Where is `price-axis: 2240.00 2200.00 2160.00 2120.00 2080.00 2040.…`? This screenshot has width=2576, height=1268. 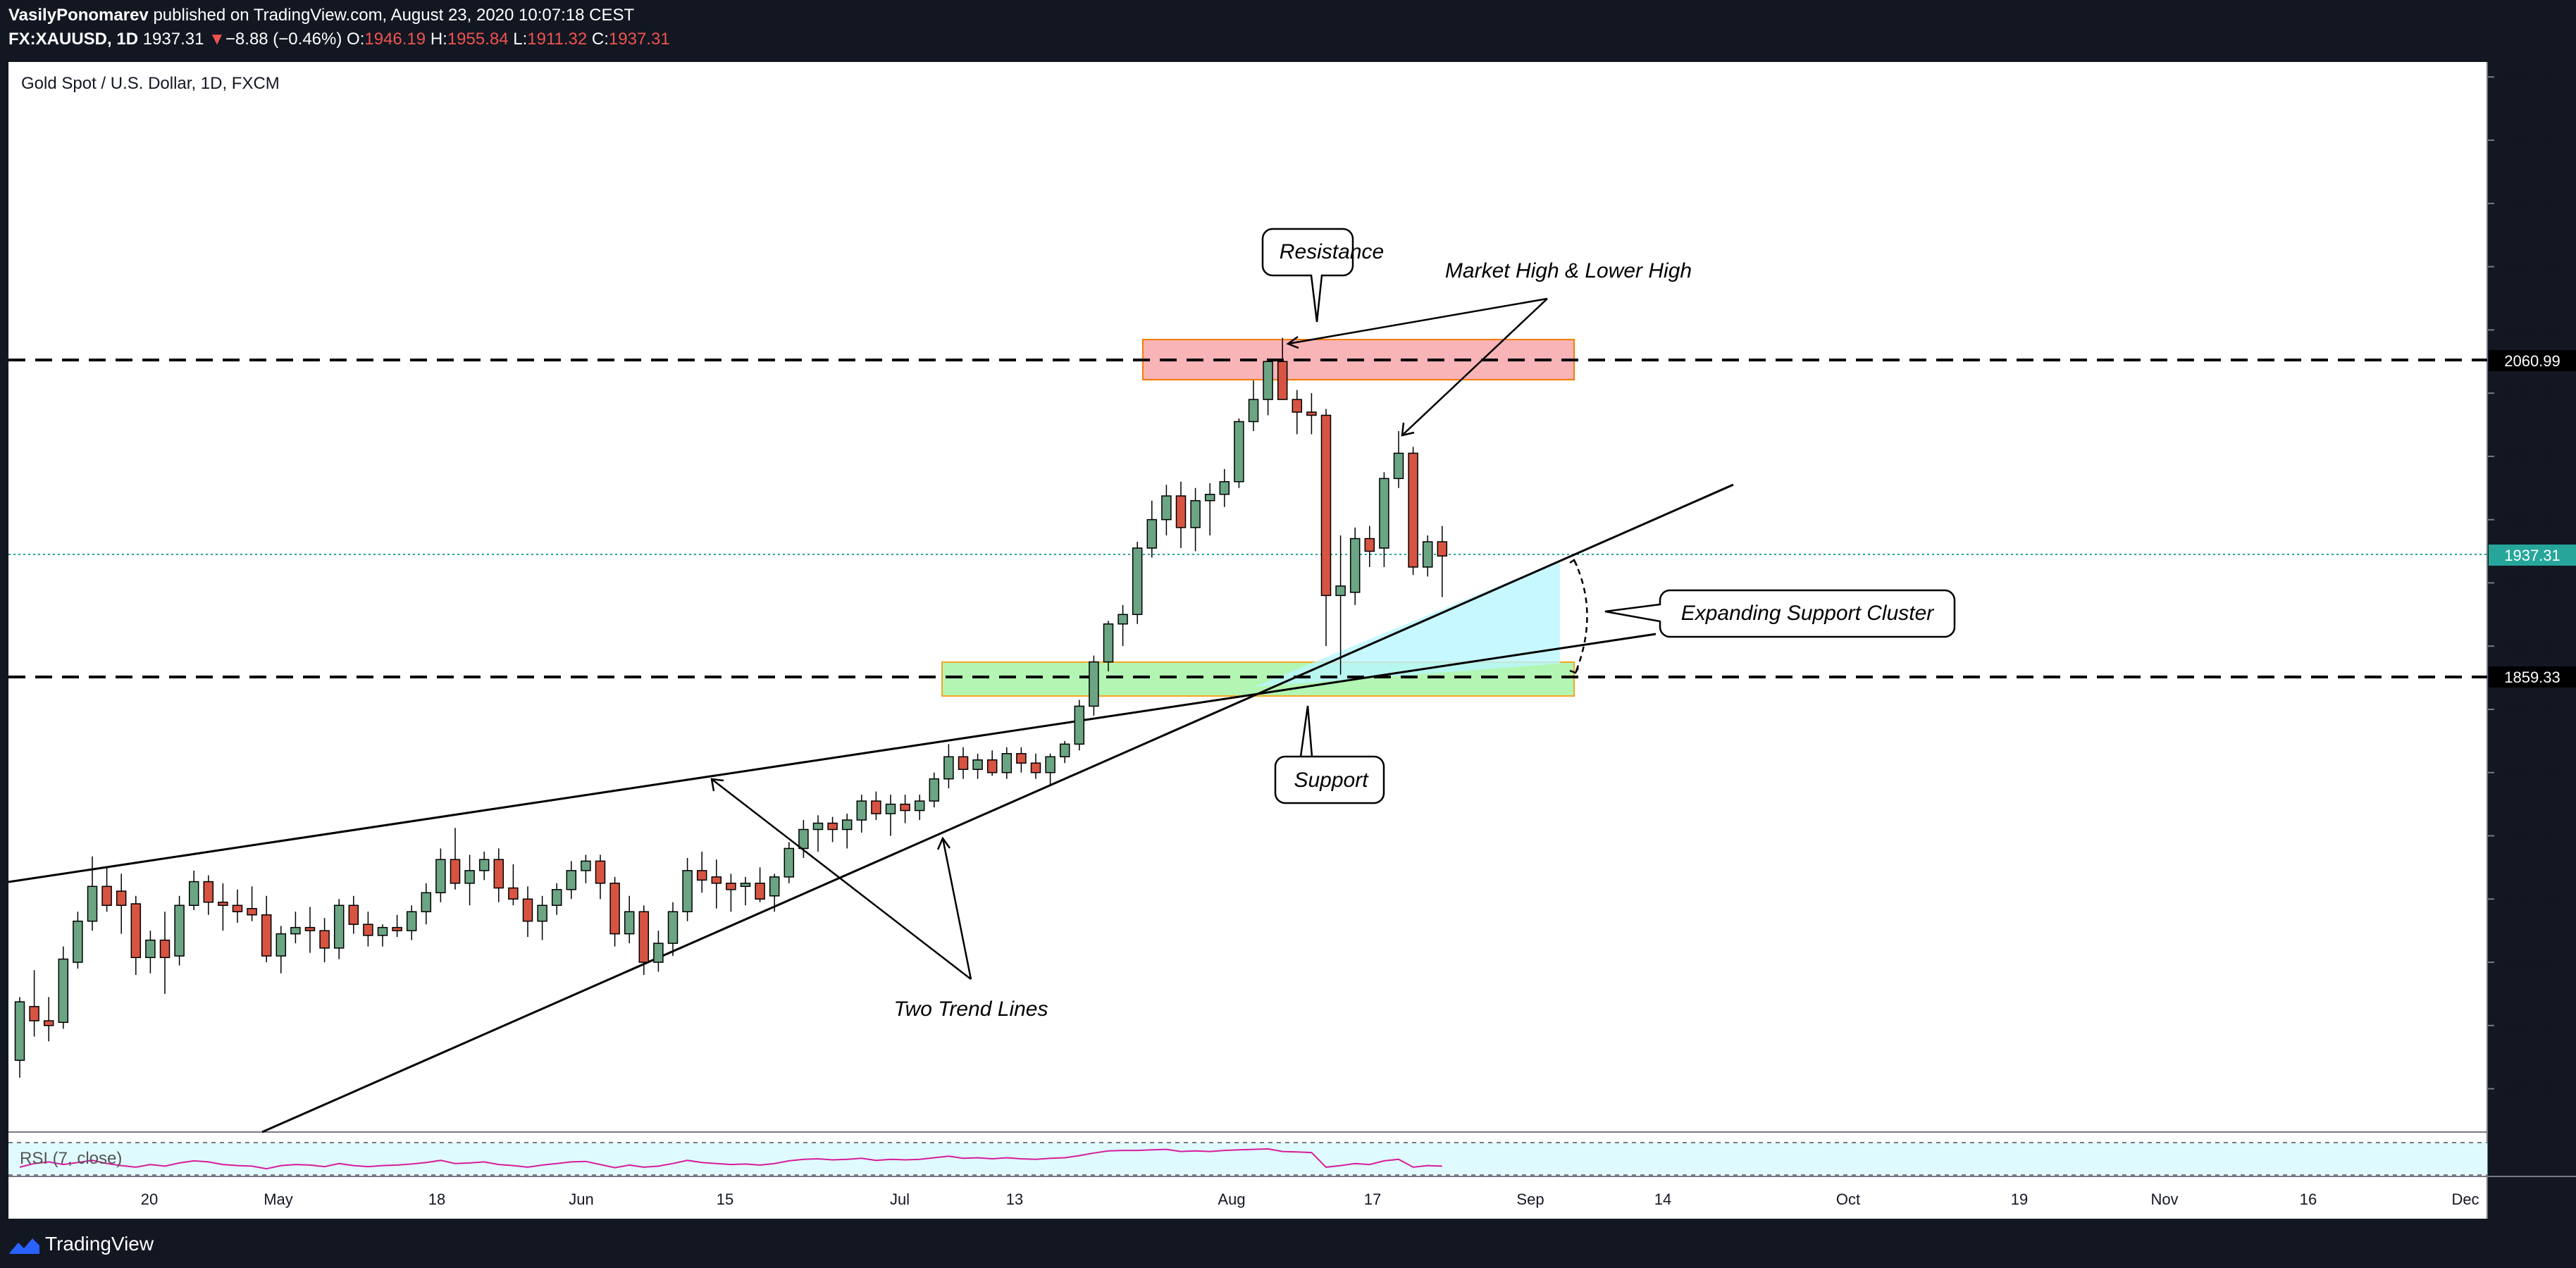
price-axis: 2240.00 2200.00 2160.00 2120.00 2080.00 2040.… is located at coordinates (2521, 583).